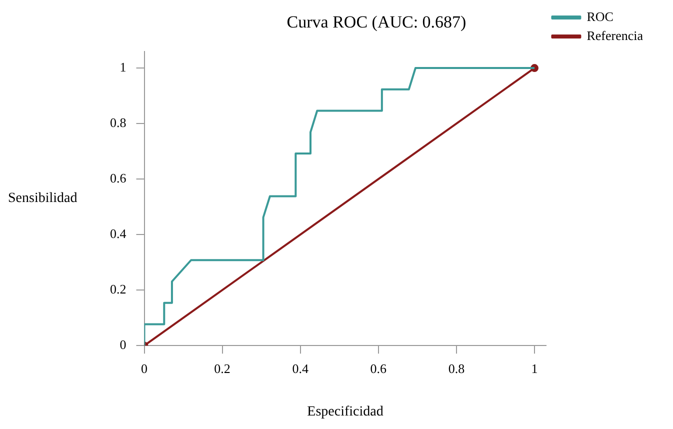 The image size is (673, 429). What do you see at coordinates (300, 368) in the screenshot?
I see `x-tick-label: 0.4` at bounding box center [300, 368].